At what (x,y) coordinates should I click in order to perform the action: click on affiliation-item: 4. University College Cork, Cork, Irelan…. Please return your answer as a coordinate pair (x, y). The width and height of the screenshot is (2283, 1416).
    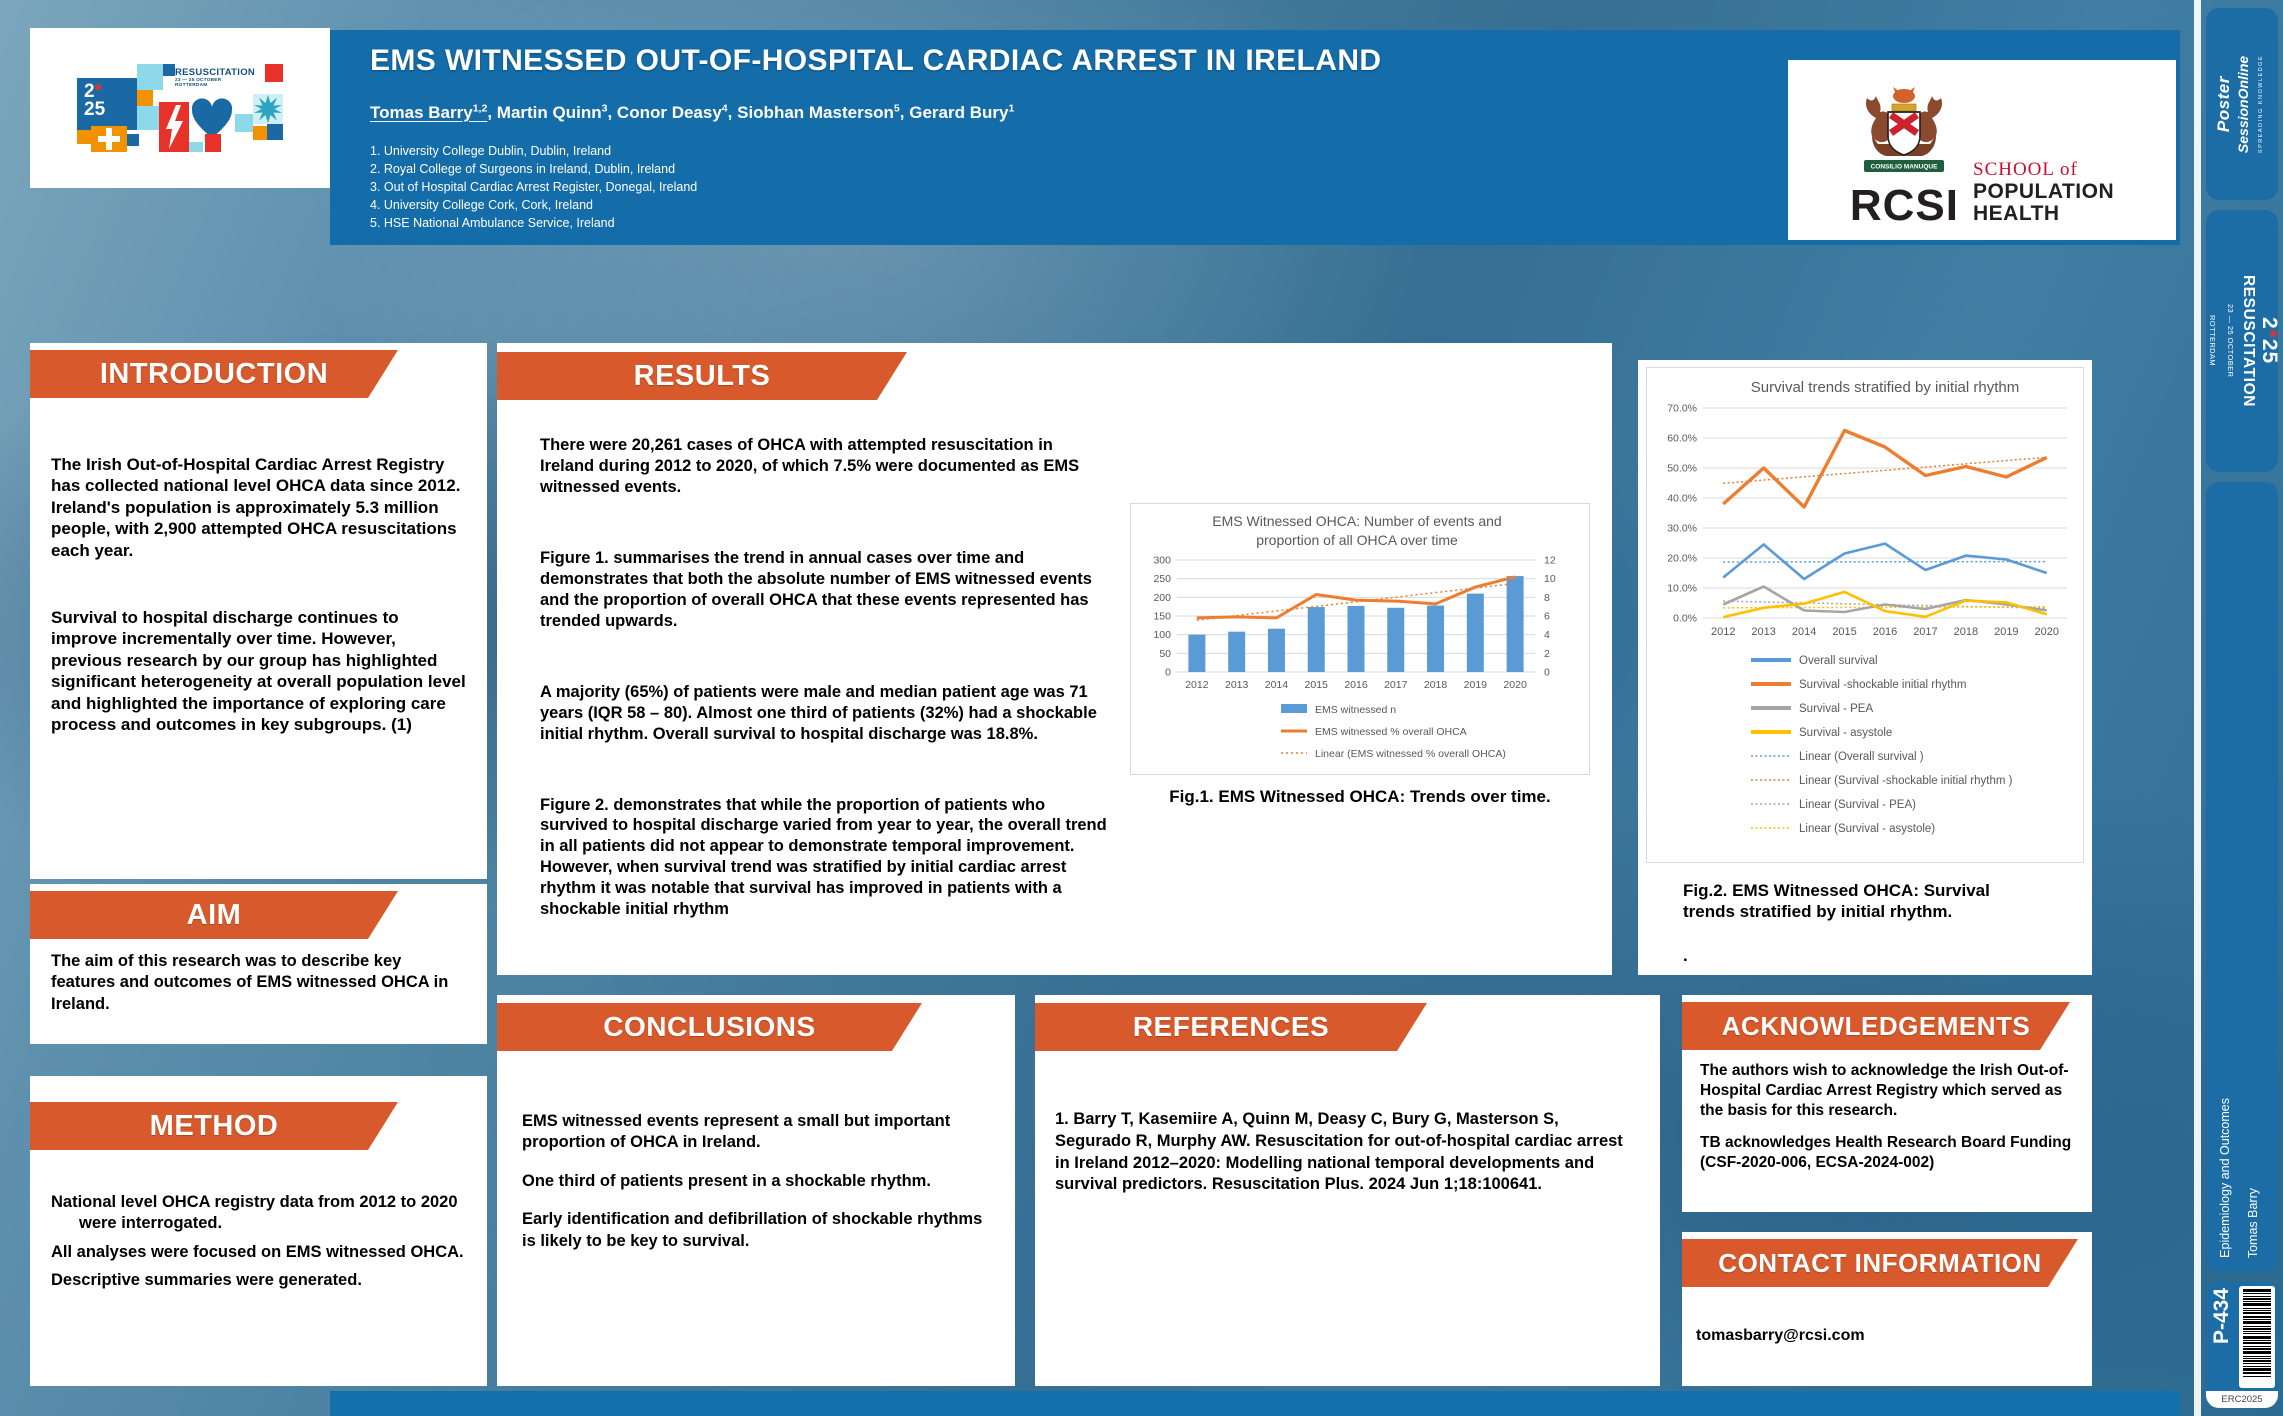
    Looking at the image, I should click on (481, 205).